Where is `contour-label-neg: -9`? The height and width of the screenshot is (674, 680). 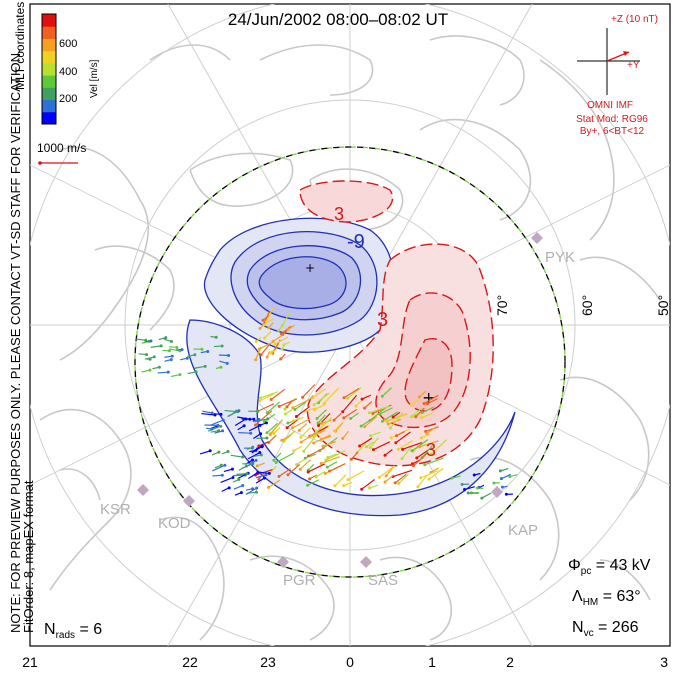 contour-label-neg: -9 is located at coordinates (356, 242).